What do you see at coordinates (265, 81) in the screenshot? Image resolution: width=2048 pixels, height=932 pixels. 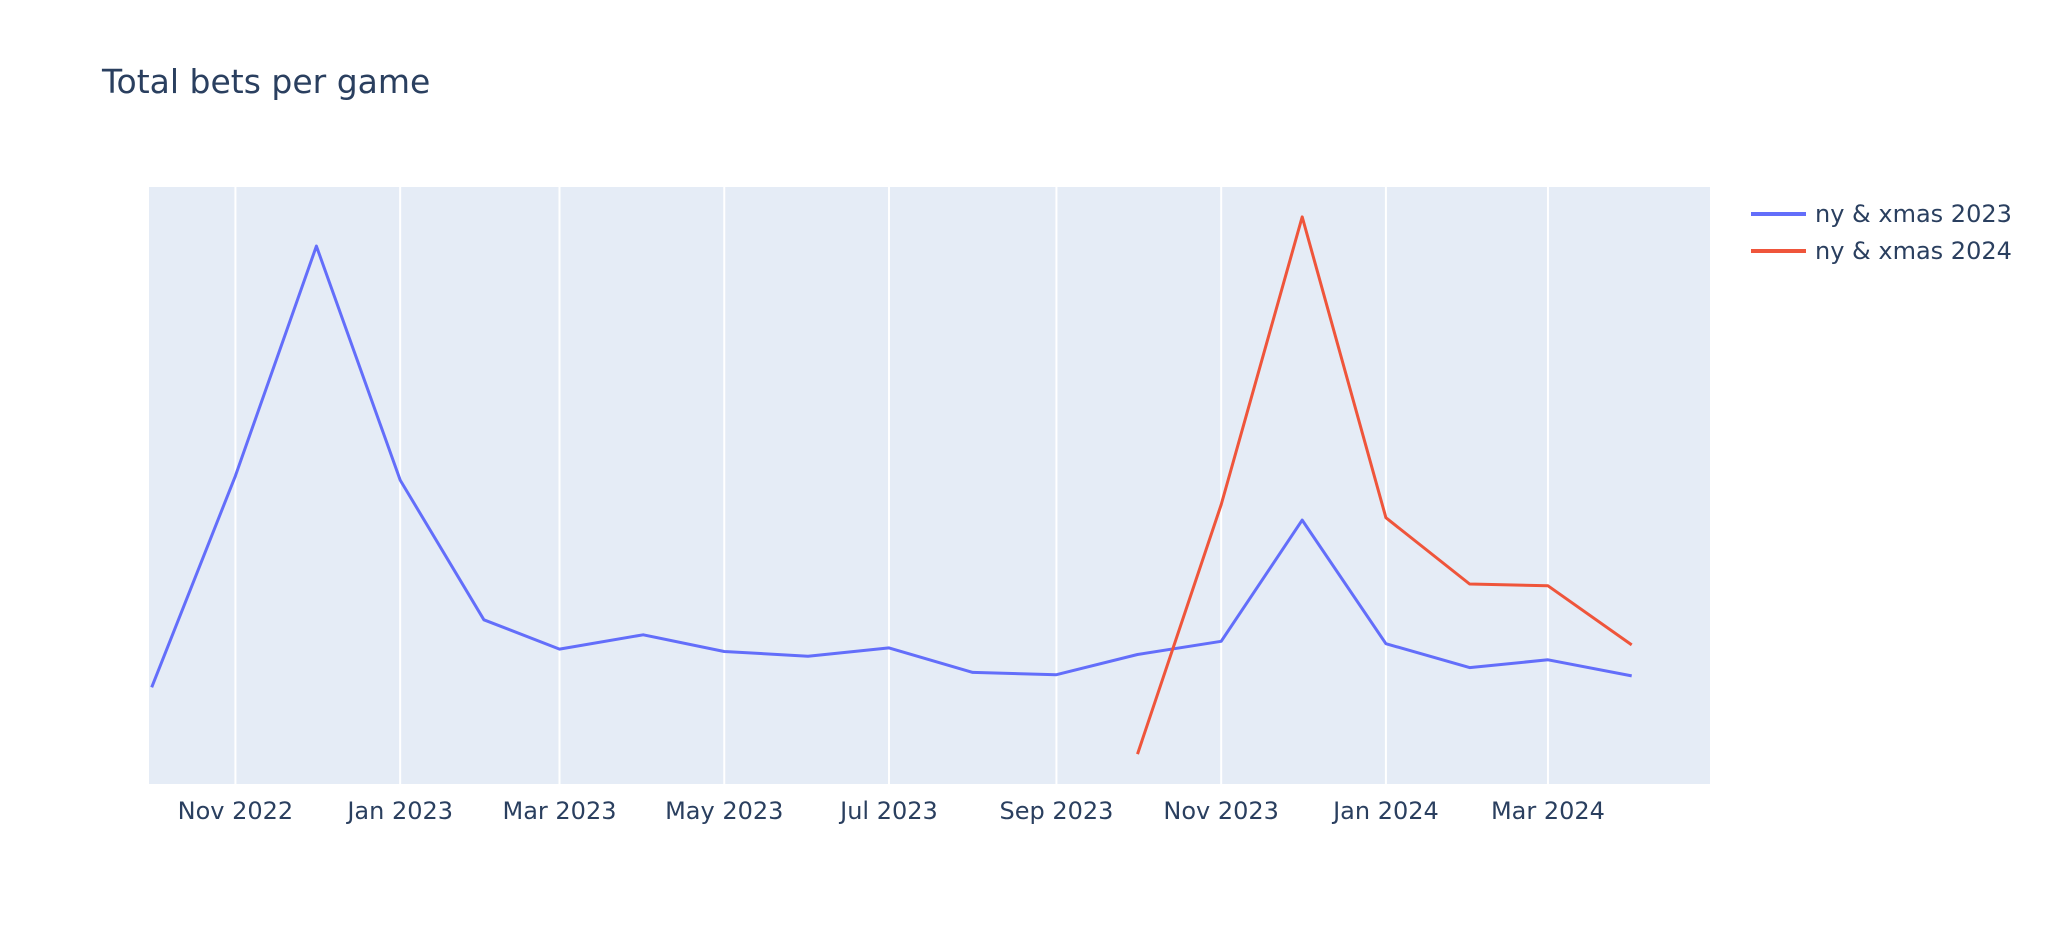 I see `chart-title: Total bets per game` at bounding box center [265, 81].